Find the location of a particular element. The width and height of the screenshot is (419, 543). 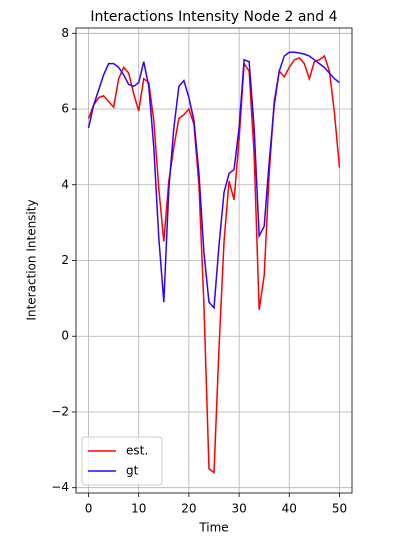

y-tick-label: 6 is located at coordinates (65, 109).